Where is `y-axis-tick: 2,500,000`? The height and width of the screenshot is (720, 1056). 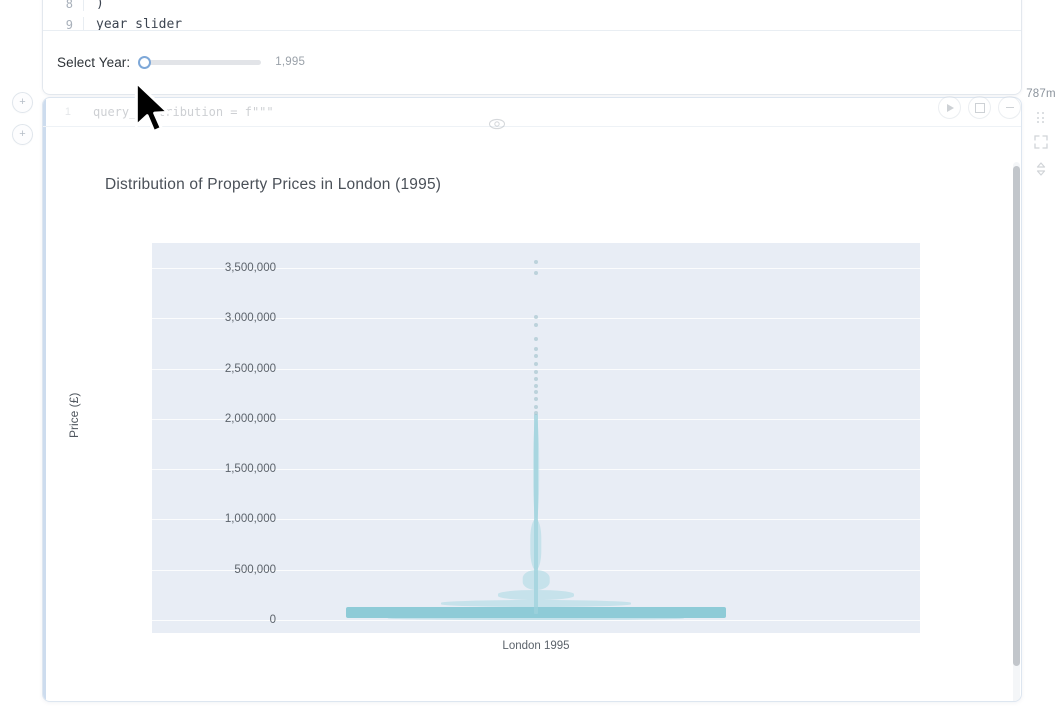
y-axis-tick: 2,500,000 is located at coordinates (250, 368).